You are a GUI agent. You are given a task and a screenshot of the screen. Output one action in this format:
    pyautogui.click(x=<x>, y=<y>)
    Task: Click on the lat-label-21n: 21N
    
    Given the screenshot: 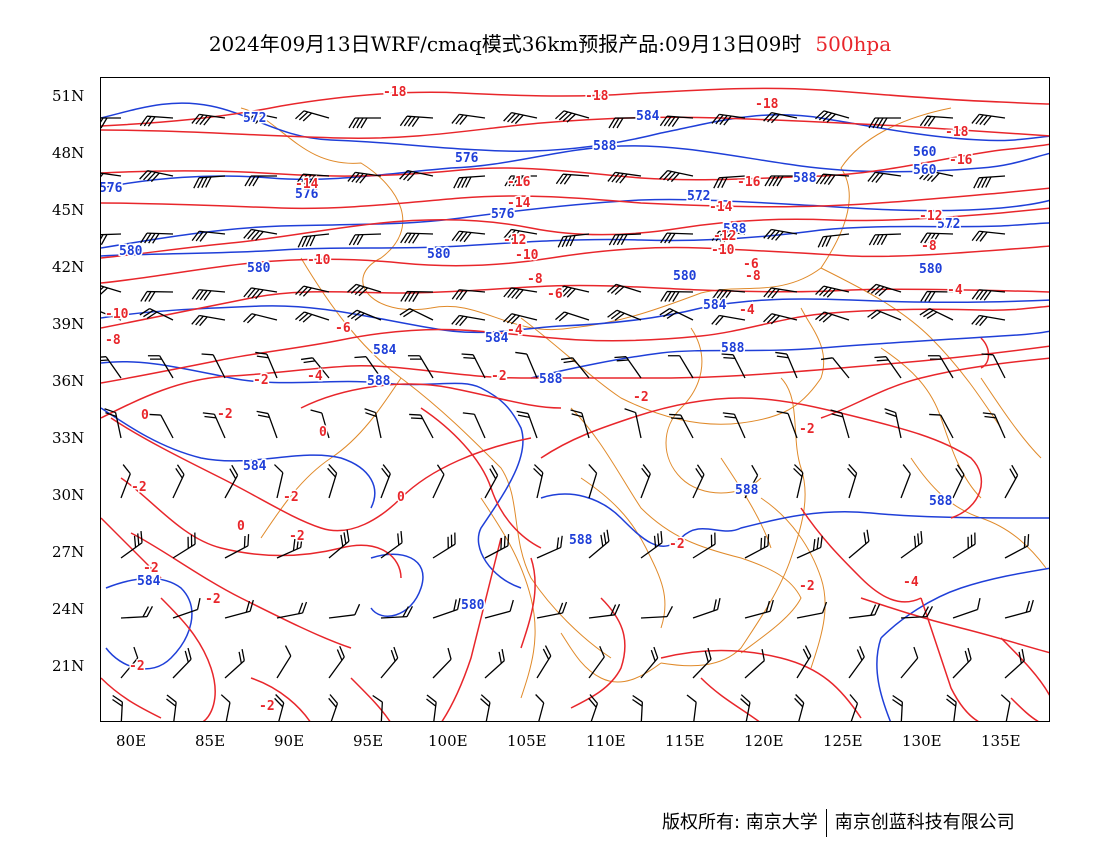 What is the action you would take?
    pyautogui.click(x=68, y=666)
    